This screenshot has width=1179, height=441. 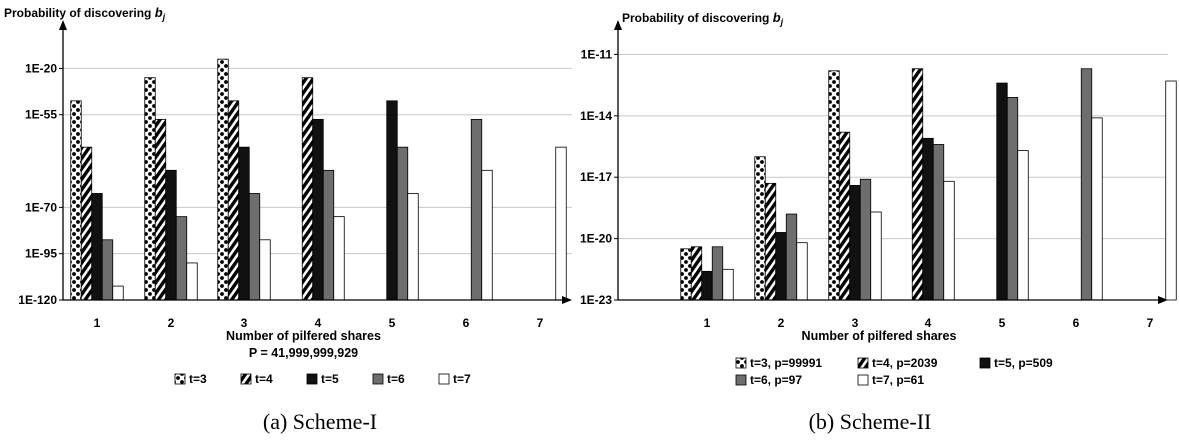 What do you see at coordinates (37, 300) in the screenshot?
I see `y-tick-label: 1E-120` at bounding box center [37, 300].